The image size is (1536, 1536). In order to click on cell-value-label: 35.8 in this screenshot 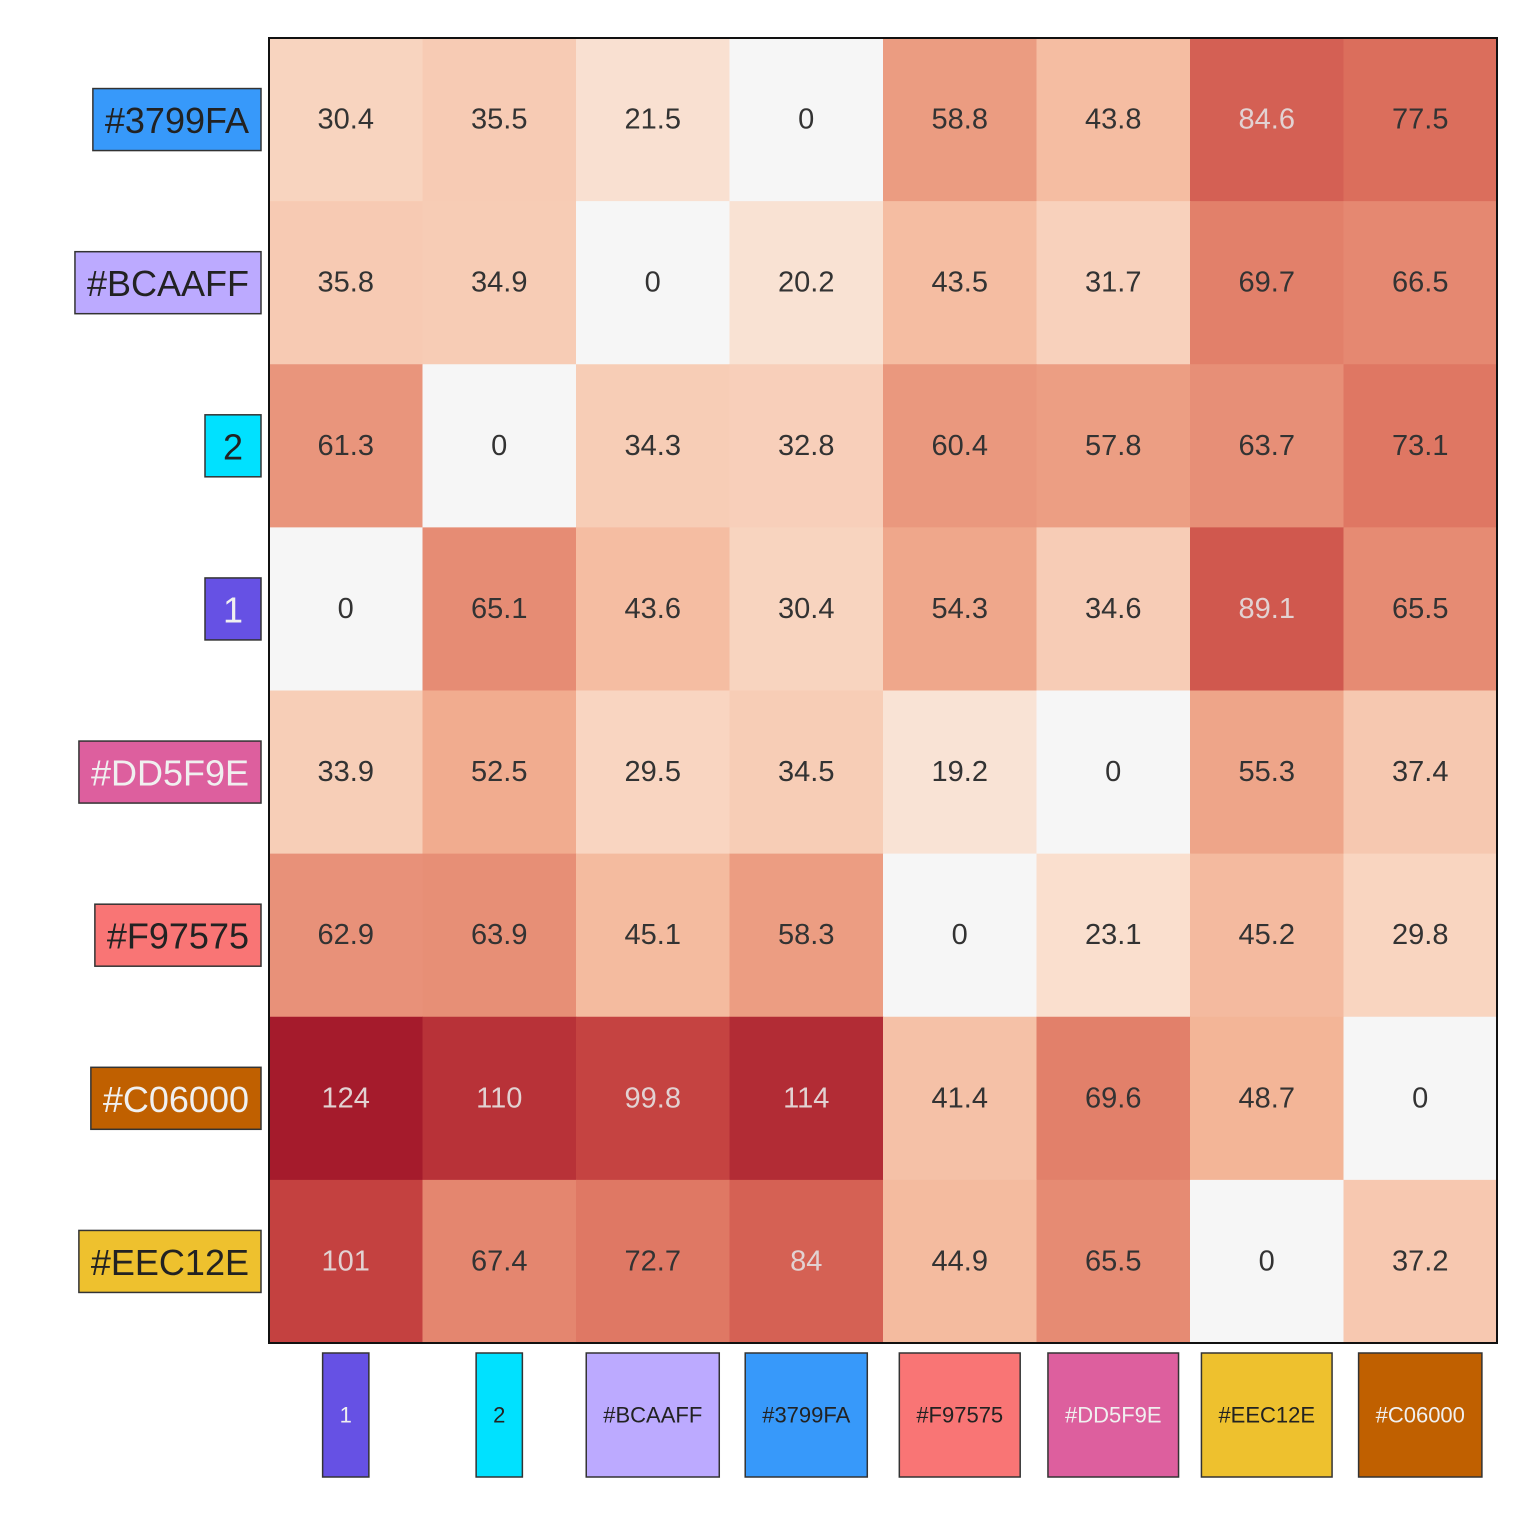, I will do `click(346, 283)`.